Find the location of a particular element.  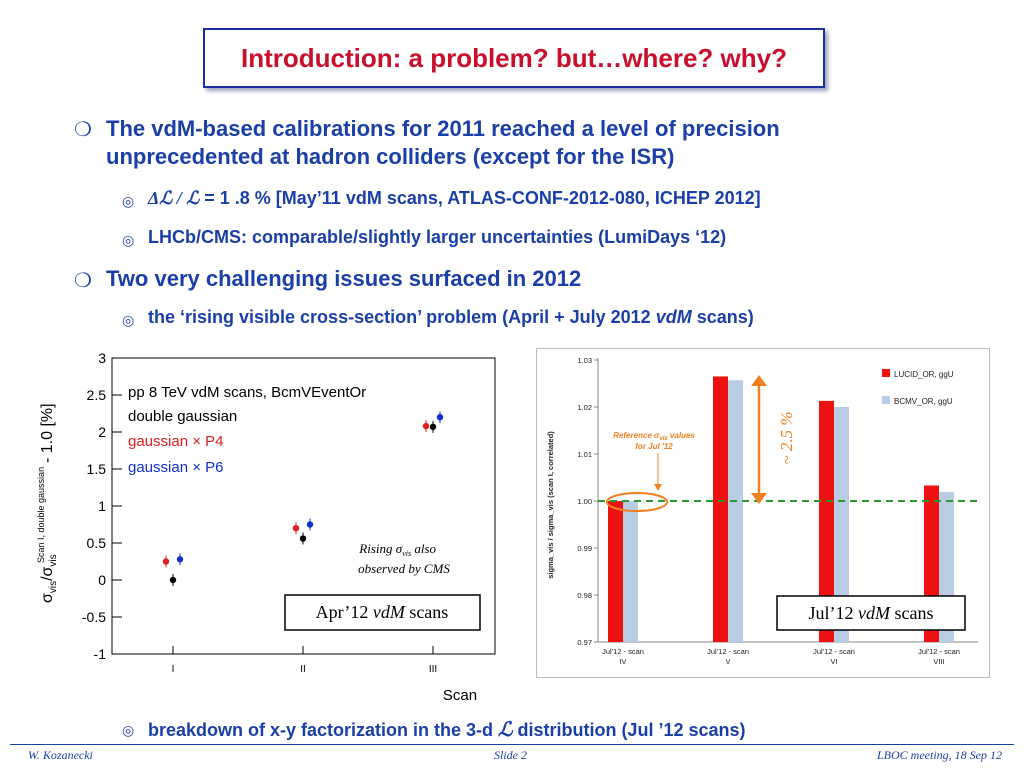

footer-meeting: LBOC meeting, 18 Sep 12 is located at coordinates (939, 755).